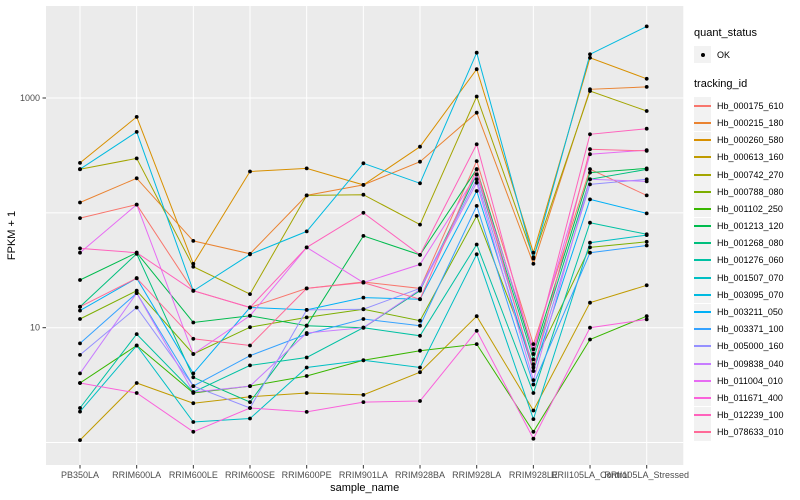 This screenshot has height=500, width=800. I want to click on legend-item-Hb_000260_580: Hb_000260_580, so click(747, 140).